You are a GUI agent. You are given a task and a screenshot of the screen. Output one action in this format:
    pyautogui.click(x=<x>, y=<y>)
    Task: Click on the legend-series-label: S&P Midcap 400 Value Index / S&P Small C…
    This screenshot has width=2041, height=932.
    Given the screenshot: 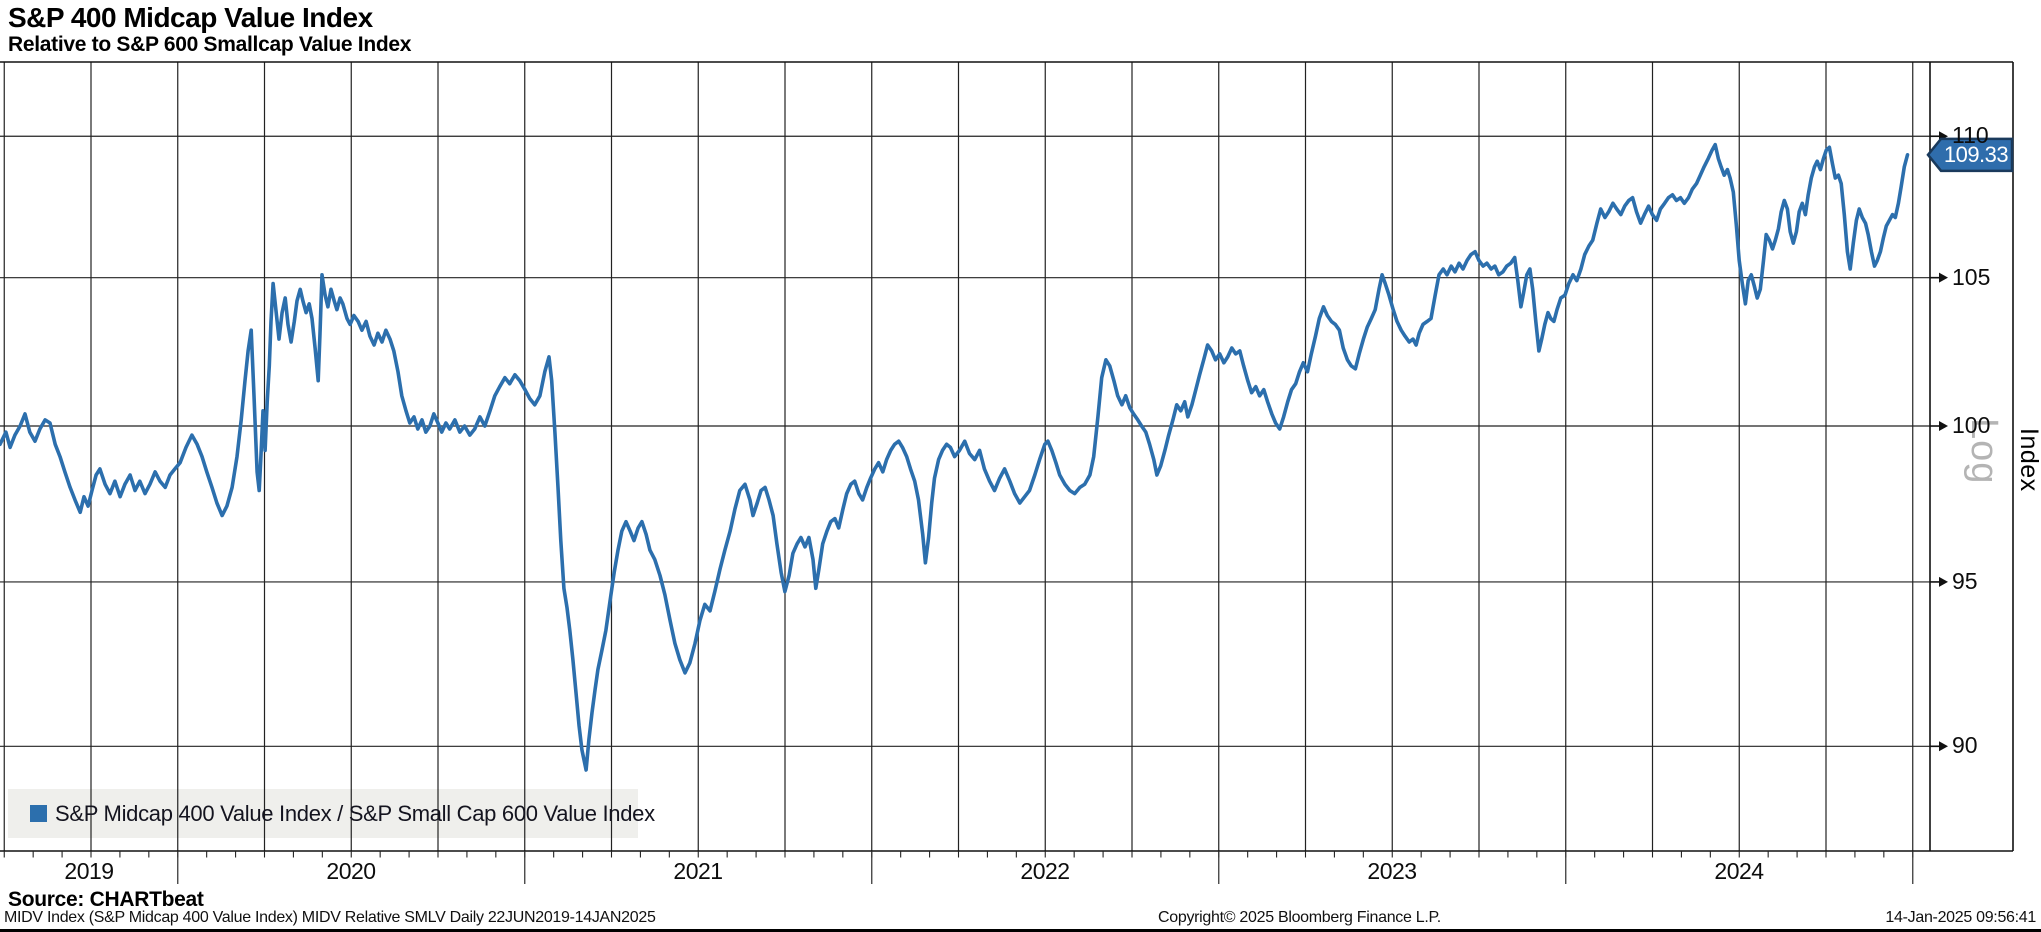 What is the action you would take?
    pyautogui.click(x=355, y=813)
    